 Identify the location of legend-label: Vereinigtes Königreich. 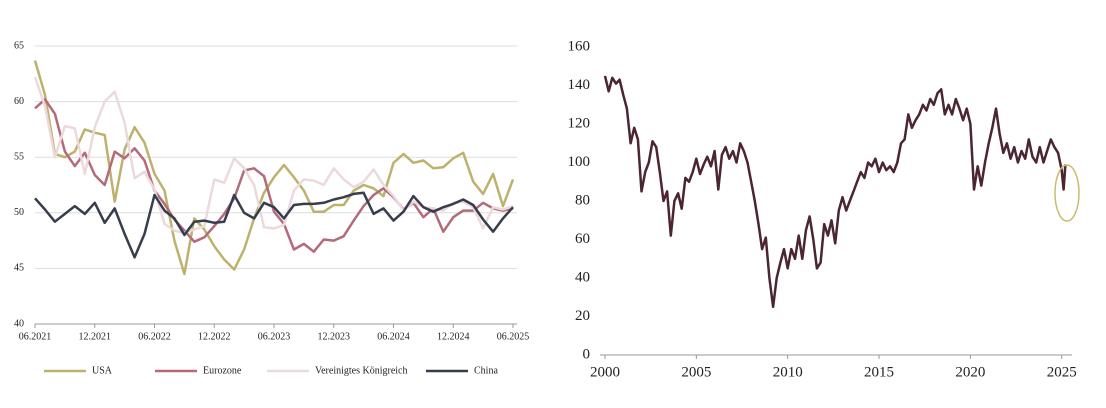
(361, 370).